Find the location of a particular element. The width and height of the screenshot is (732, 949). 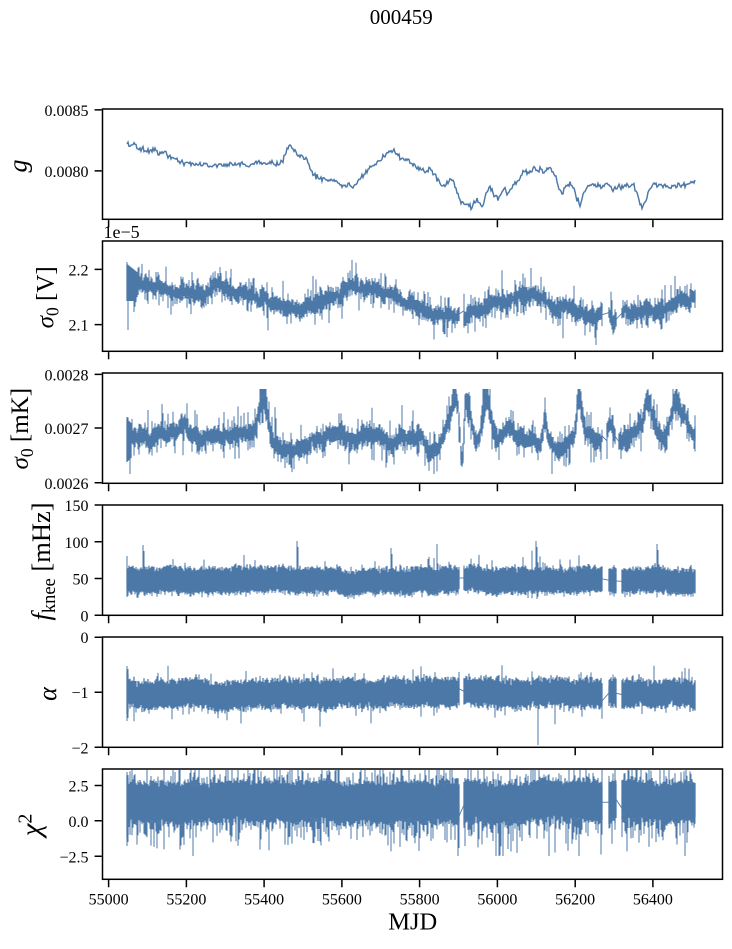

svg-text: 55800 is located at coordinates (420, 899).